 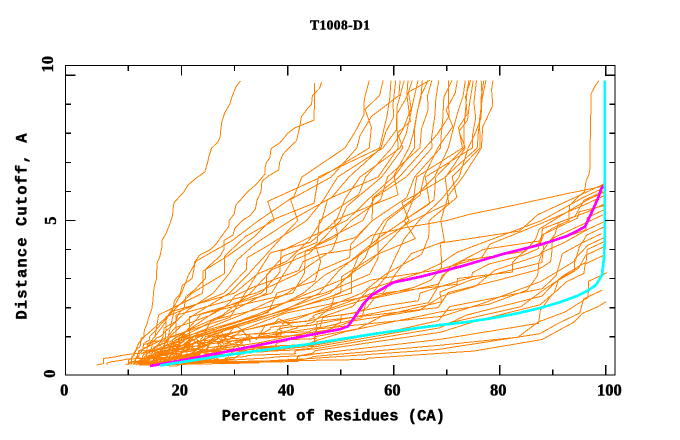 I want to click on svg-text: T1008-D1, so click(x=340, y=25).